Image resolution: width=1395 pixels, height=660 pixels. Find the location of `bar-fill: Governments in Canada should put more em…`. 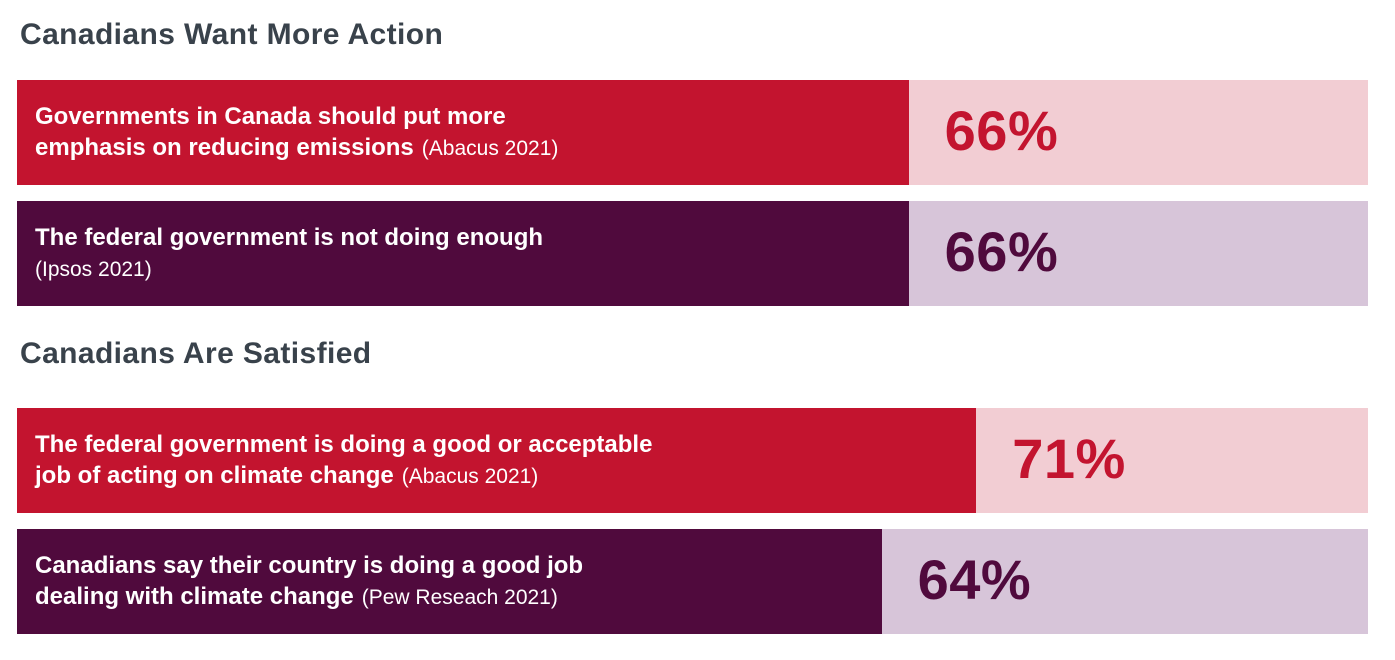

bar-fill: Governments in Canada should put more em… is located at coordinates (463, 132).